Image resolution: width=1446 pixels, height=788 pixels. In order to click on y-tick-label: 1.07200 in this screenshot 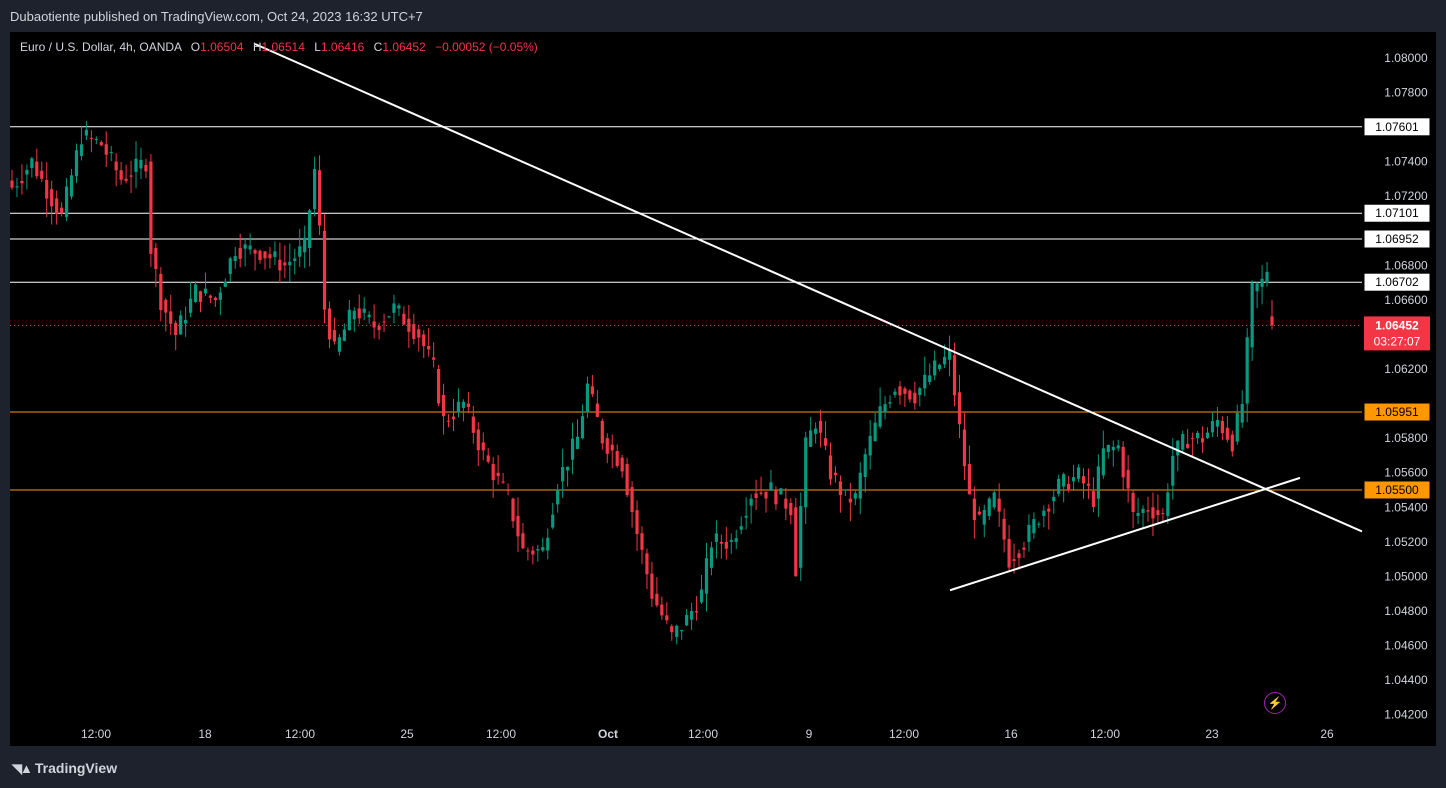, I will do `click(1406, 196)`.